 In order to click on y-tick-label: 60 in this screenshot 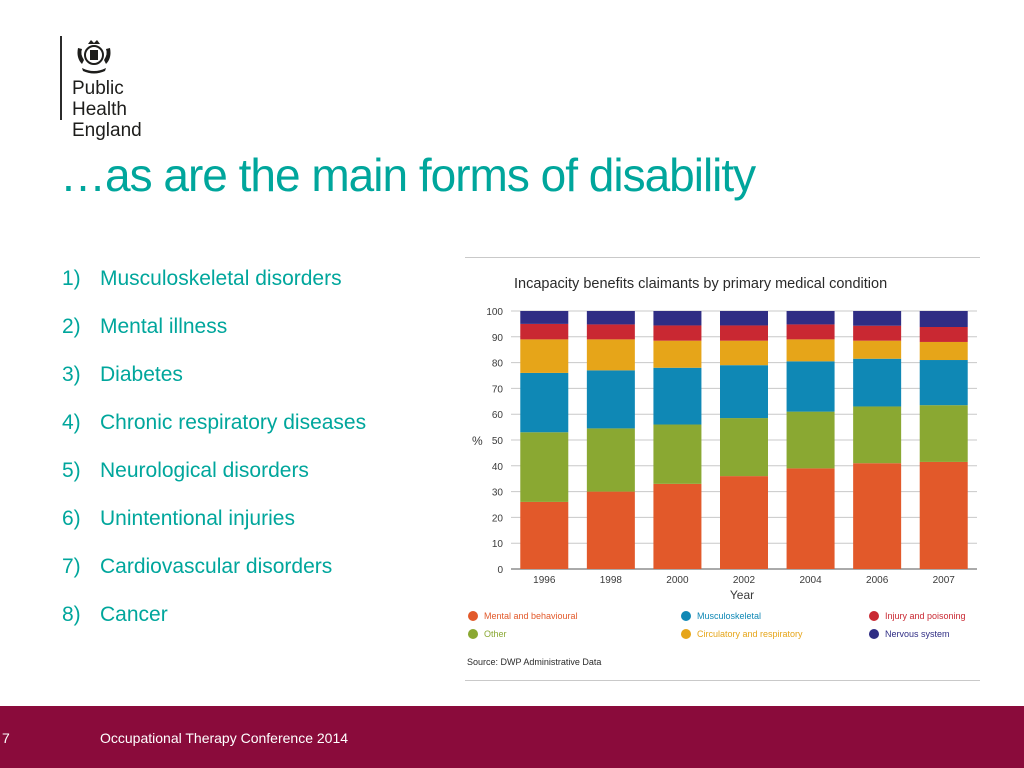, I will do `click(498, 415)`.